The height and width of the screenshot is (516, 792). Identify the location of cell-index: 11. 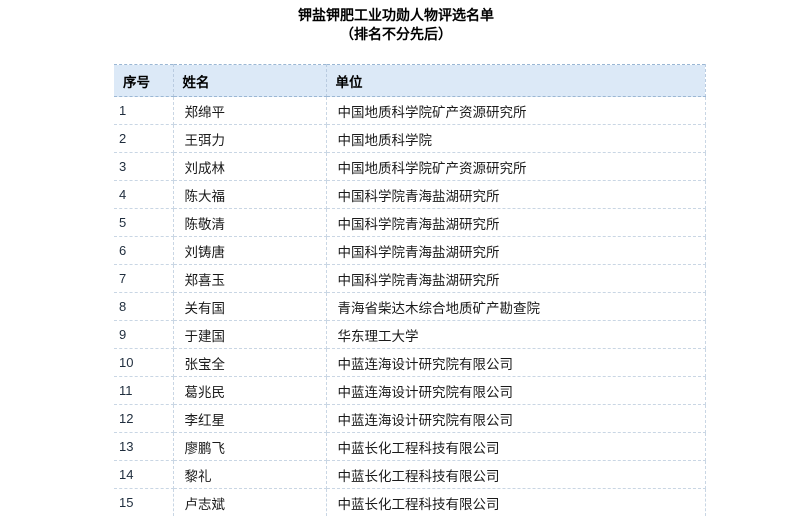
(143, 391).